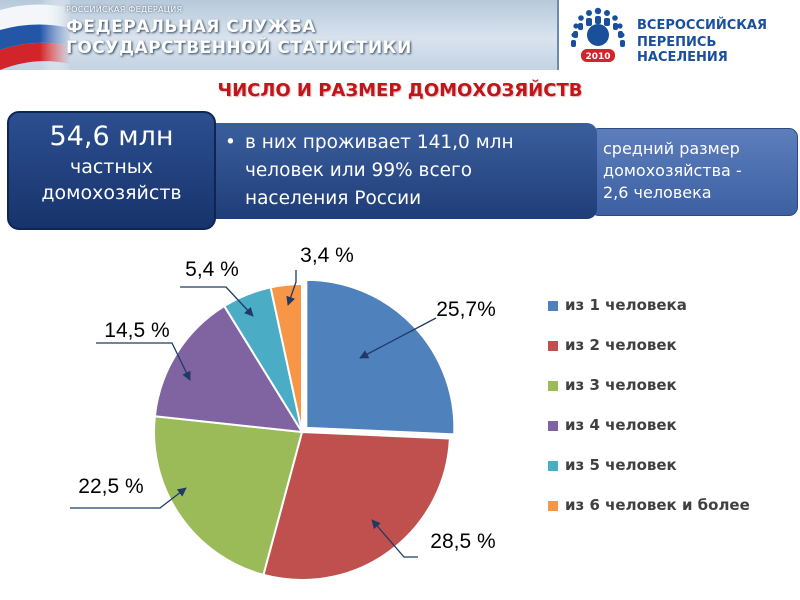  I want to click on data-label-2-person: 28,5 %, so click(462, 541).